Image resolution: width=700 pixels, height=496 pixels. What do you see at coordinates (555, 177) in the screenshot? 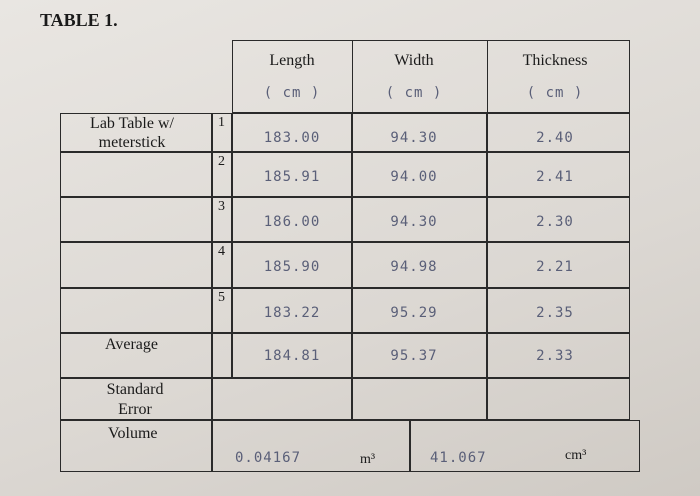
I see `measurement: 2.41` at bounding box center [555, 177].